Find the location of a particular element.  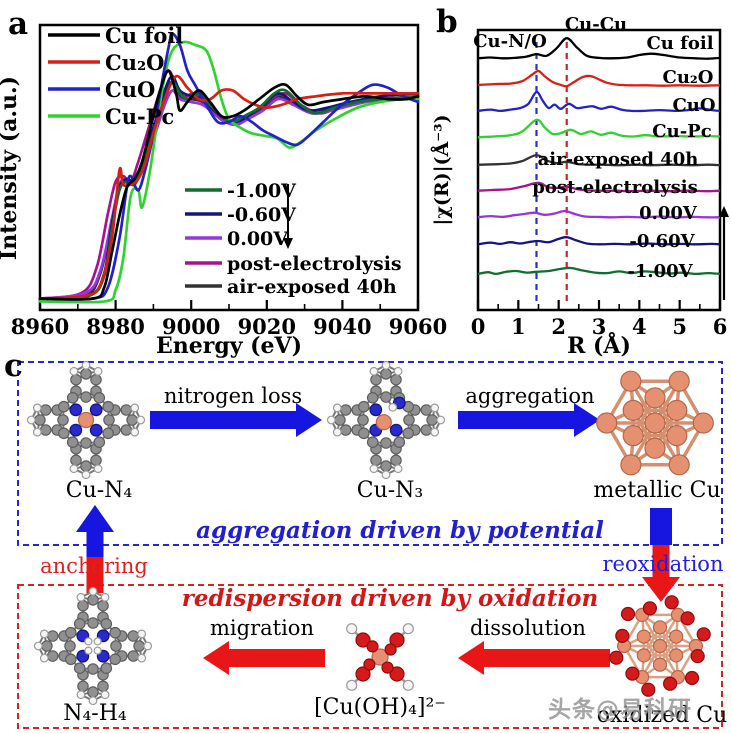

n4-h4-molecule is located at coordinates (93, 646).